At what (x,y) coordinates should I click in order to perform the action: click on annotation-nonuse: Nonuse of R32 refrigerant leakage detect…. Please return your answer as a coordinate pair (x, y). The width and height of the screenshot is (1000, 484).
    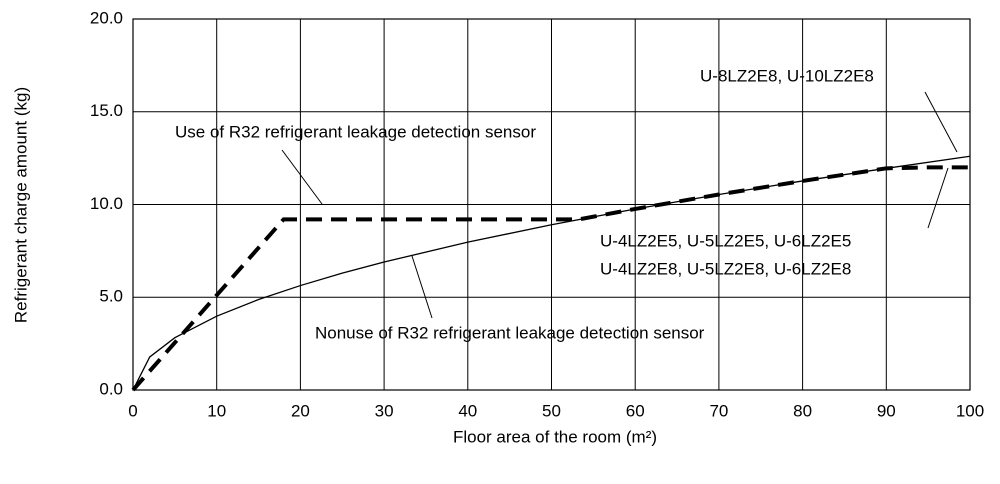
    Looking at the image, I should click on (510, 332).